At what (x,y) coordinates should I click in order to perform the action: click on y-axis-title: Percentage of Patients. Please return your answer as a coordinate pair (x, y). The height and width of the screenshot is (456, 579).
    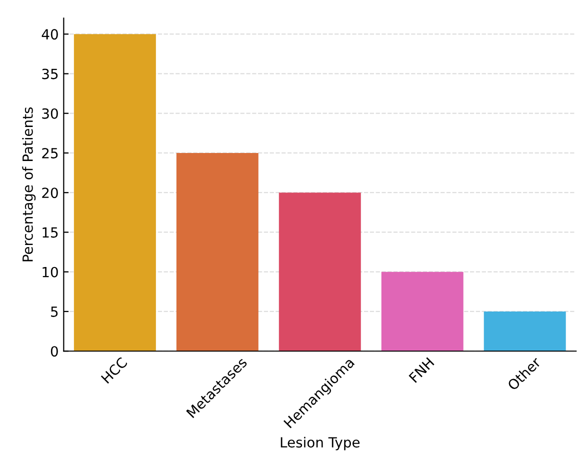
    Looking at the image, I should click on (29, 184).